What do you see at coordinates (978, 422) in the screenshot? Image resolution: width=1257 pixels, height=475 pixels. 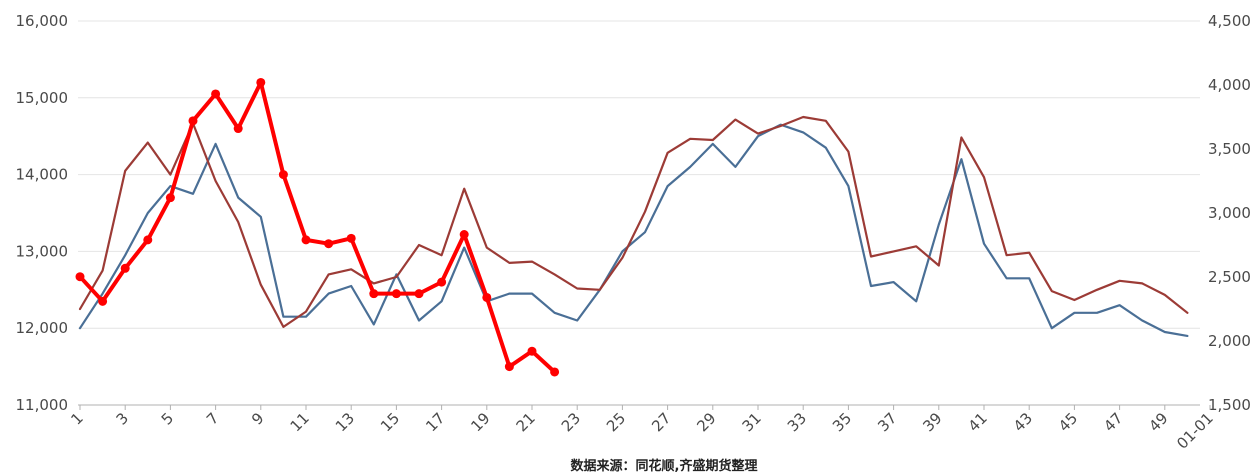 I see `x-tick-label: 41` at bounding box center [978, 422].